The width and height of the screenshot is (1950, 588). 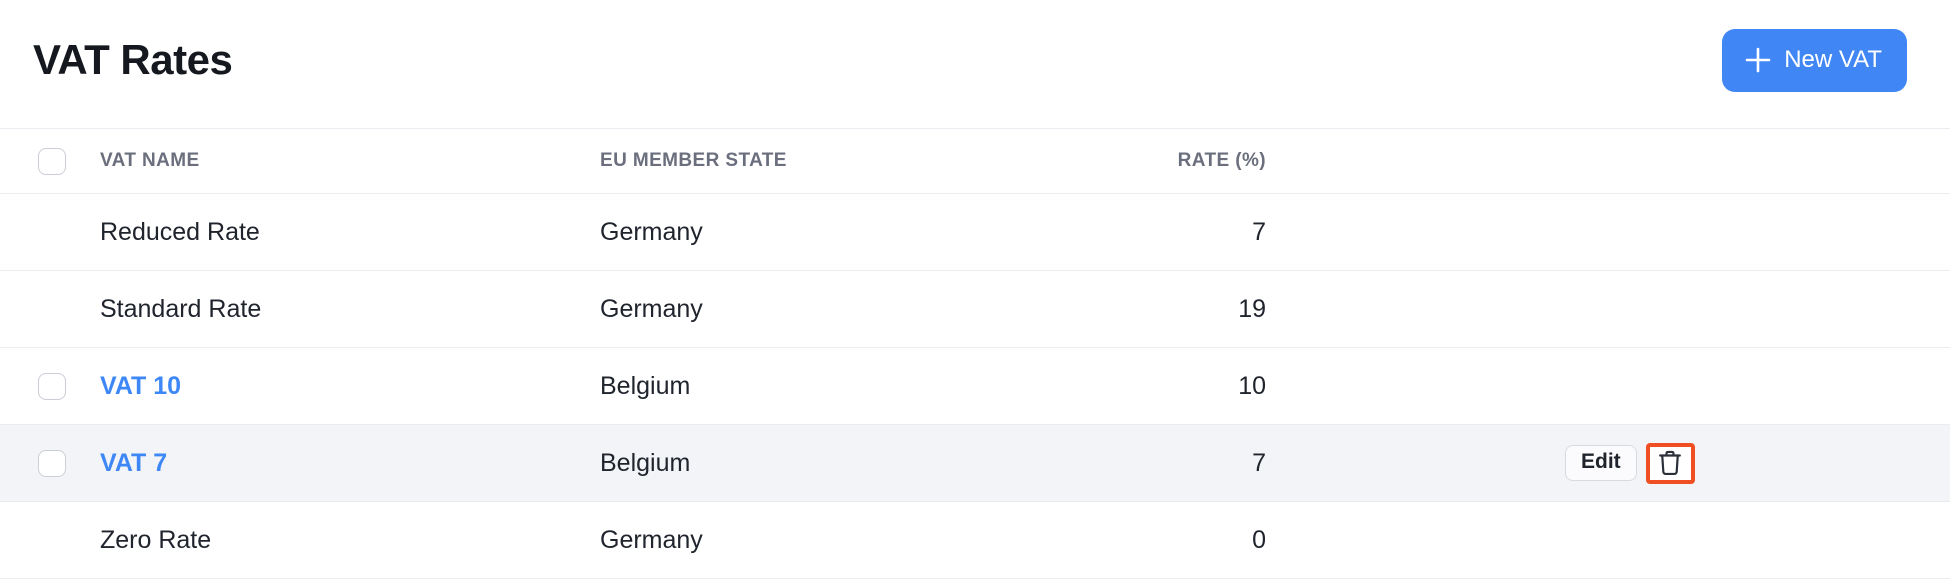 I want to click on page-title: VAT Rates, so click(x=133, y=59).